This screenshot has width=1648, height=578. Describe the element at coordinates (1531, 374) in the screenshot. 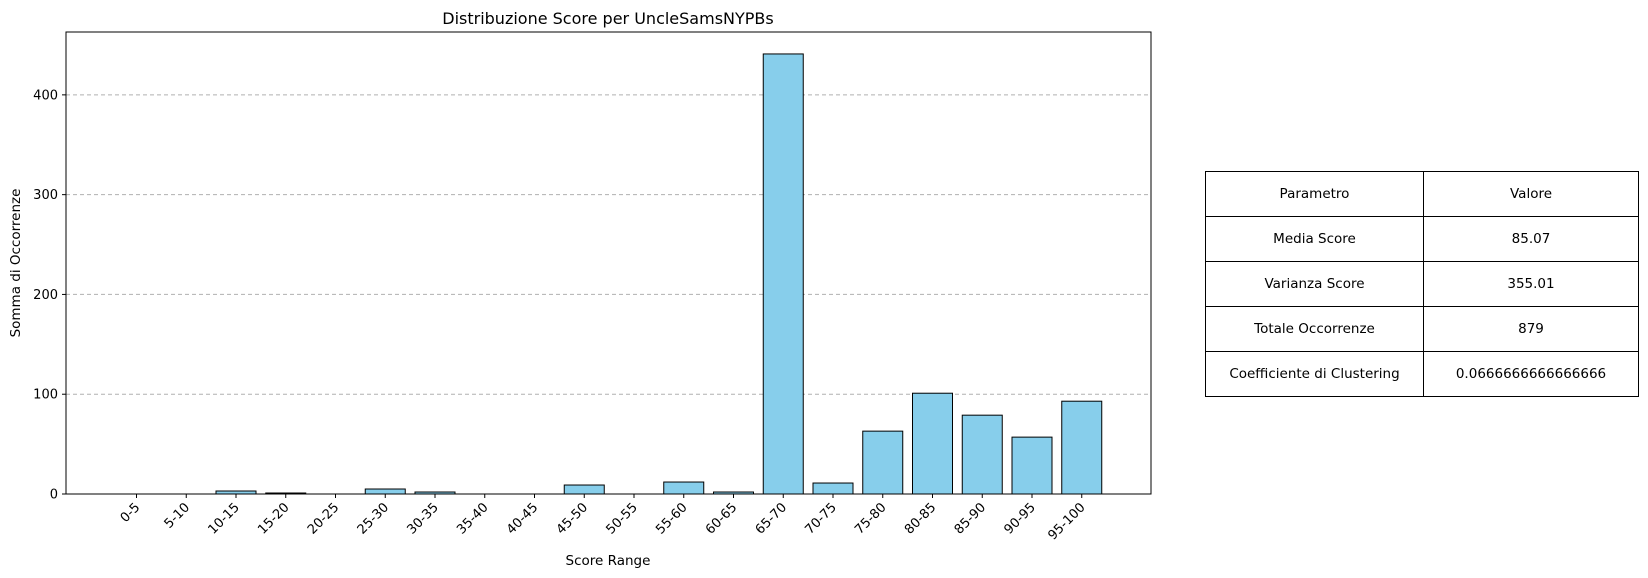

I see `value-cell: 0.0666666666666666` at that location.